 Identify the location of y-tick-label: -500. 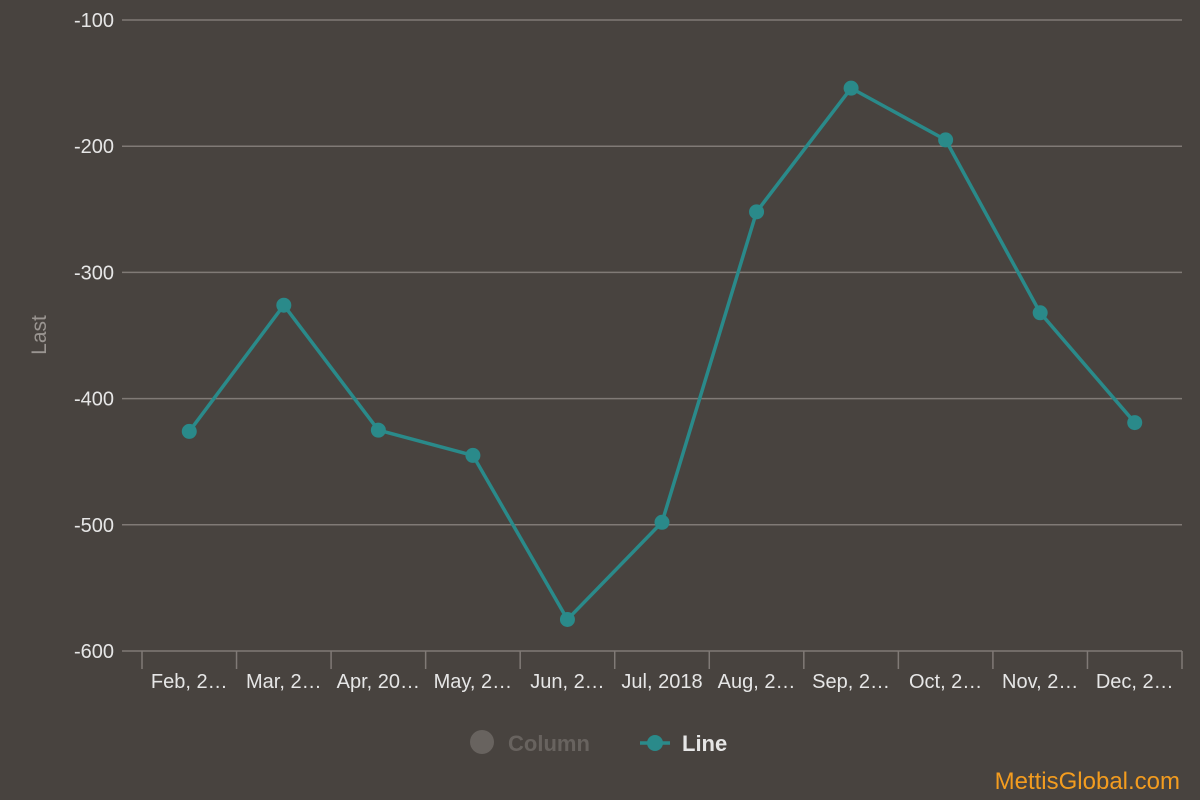
(94, 526).